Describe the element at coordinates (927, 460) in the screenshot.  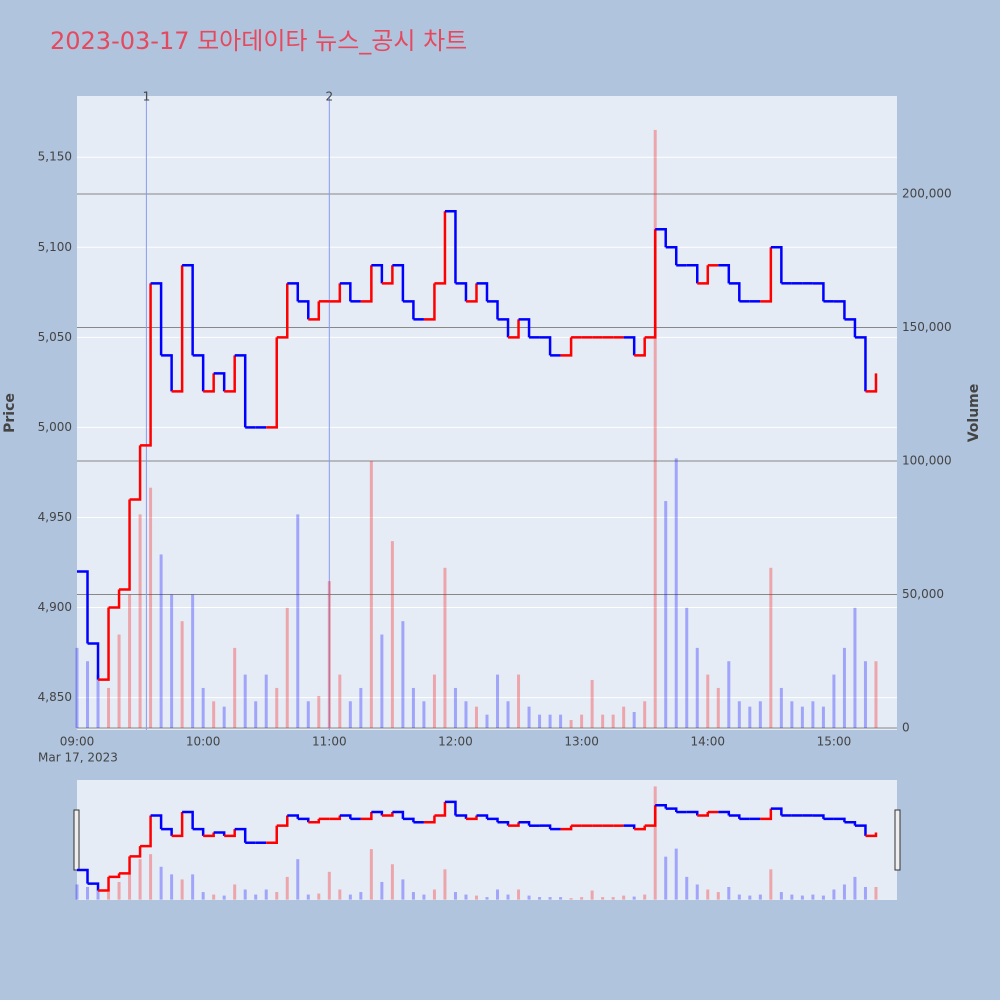
I see `y2-tick-label: 100,000` at that location.